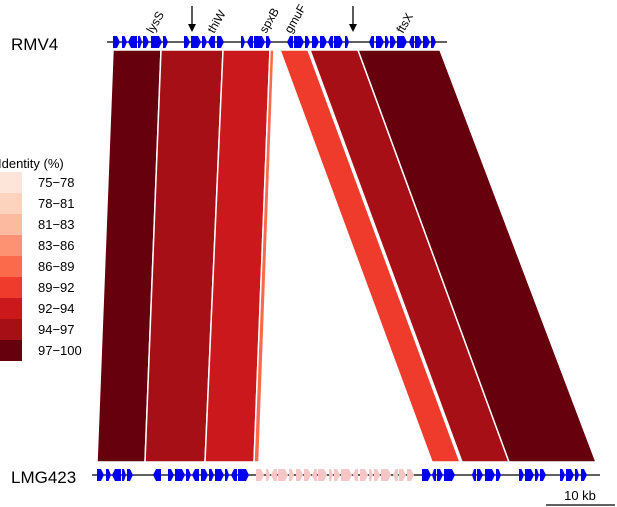  Describe the element at coordinates (404, 23) in the screenshot. I see `gene-label-ftsx: ftsX` at that location.